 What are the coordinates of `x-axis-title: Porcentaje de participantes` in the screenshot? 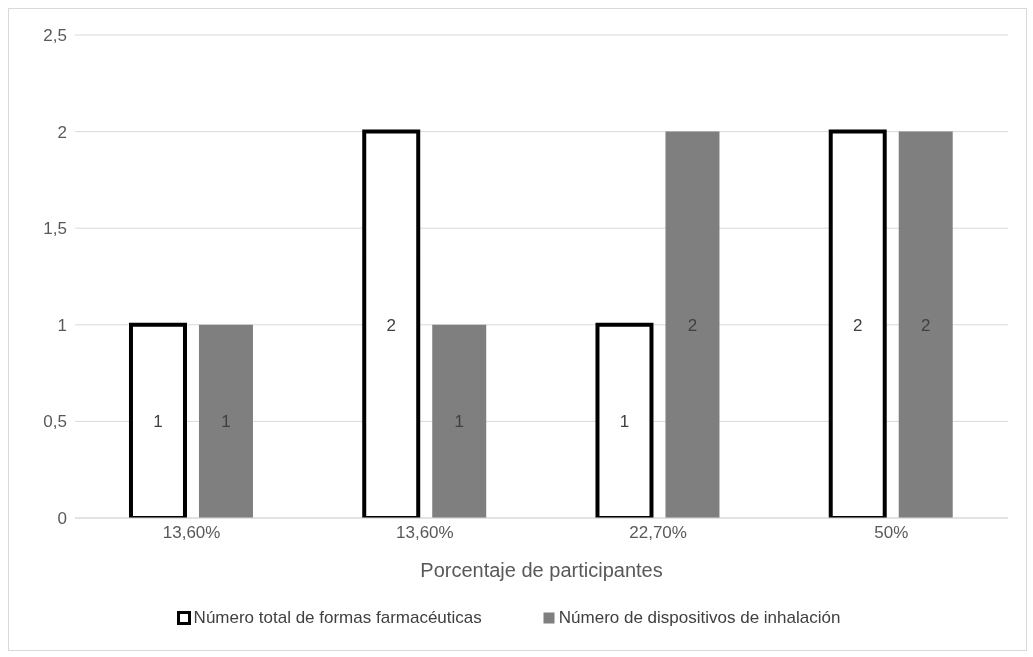 It's located at (541, 570).